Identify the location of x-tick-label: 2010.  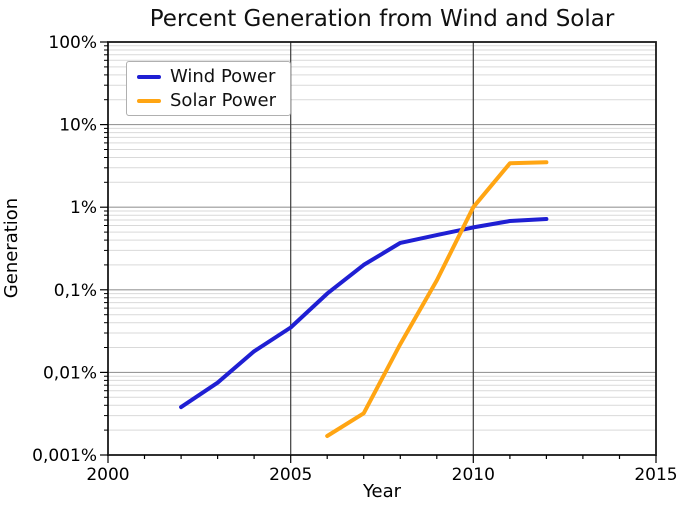
(473, 475).